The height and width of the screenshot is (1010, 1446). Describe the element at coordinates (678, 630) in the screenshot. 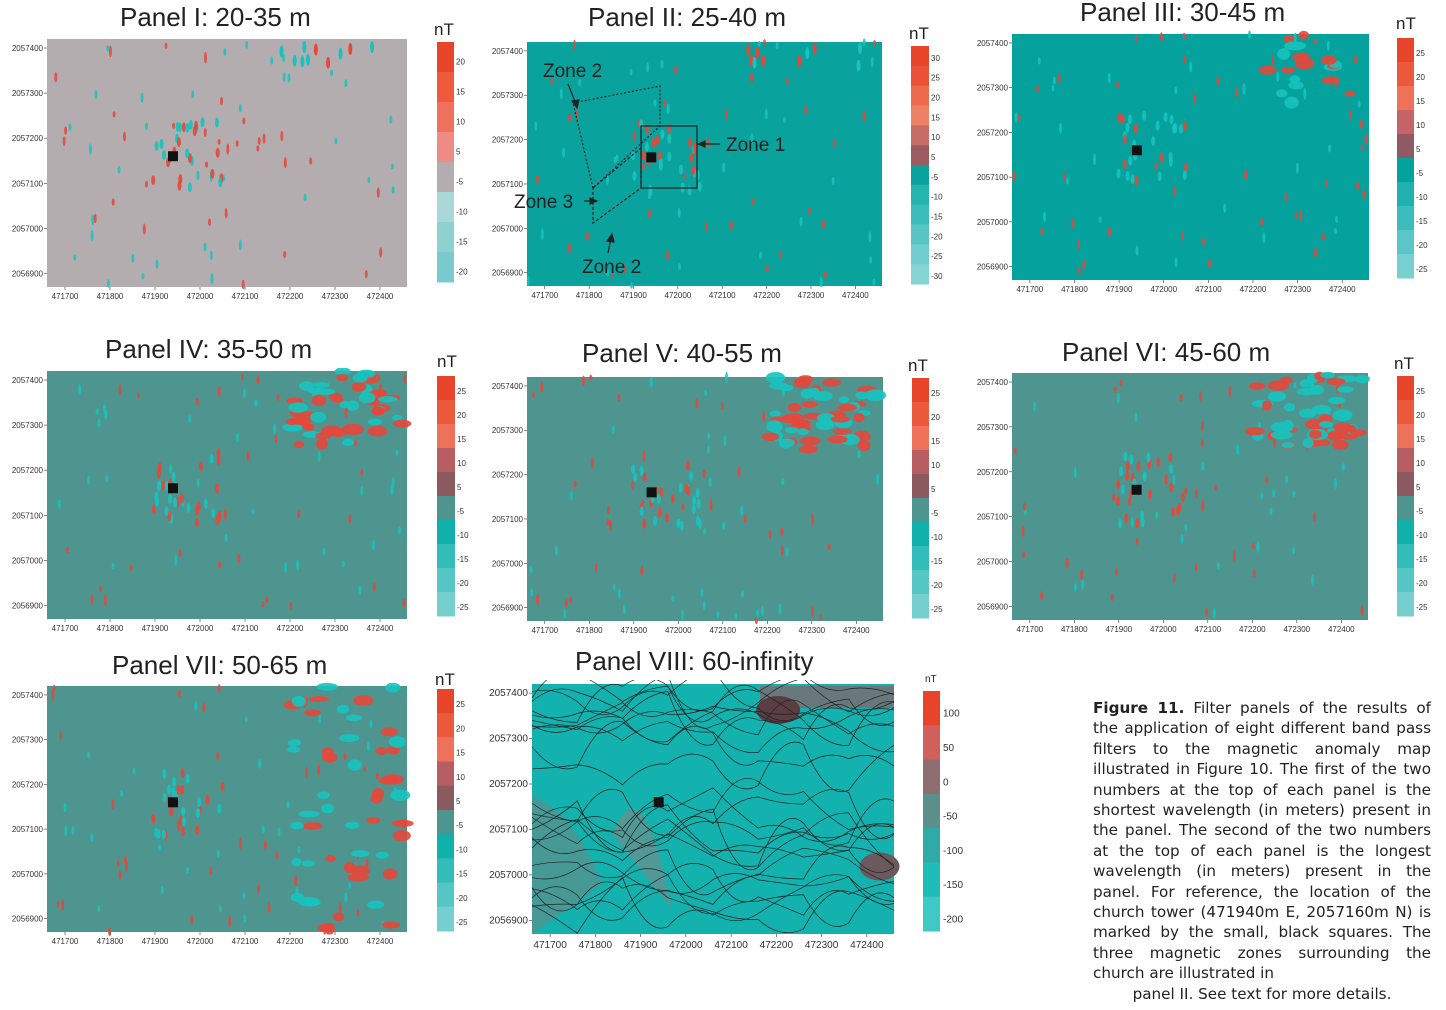

I see `x-tick-label: 472000` at that location.